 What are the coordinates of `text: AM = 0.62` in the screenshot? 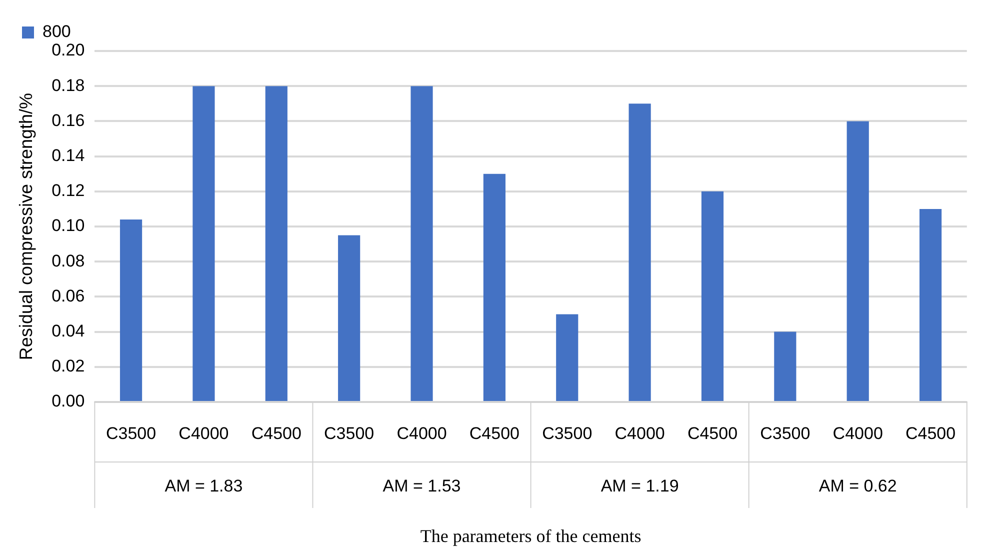 It's located at (857, 486).